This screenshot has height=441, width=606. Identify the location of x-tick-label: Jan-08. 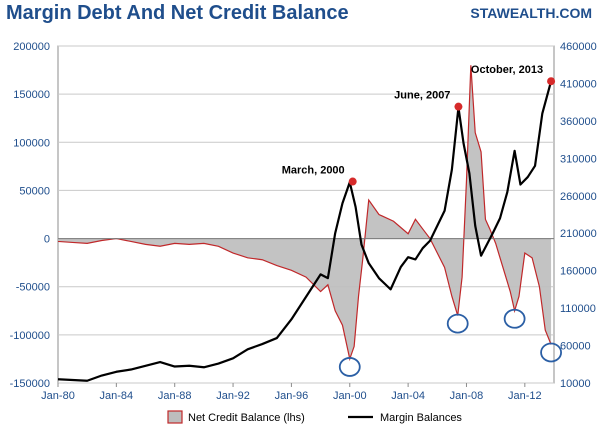
(467, 396).